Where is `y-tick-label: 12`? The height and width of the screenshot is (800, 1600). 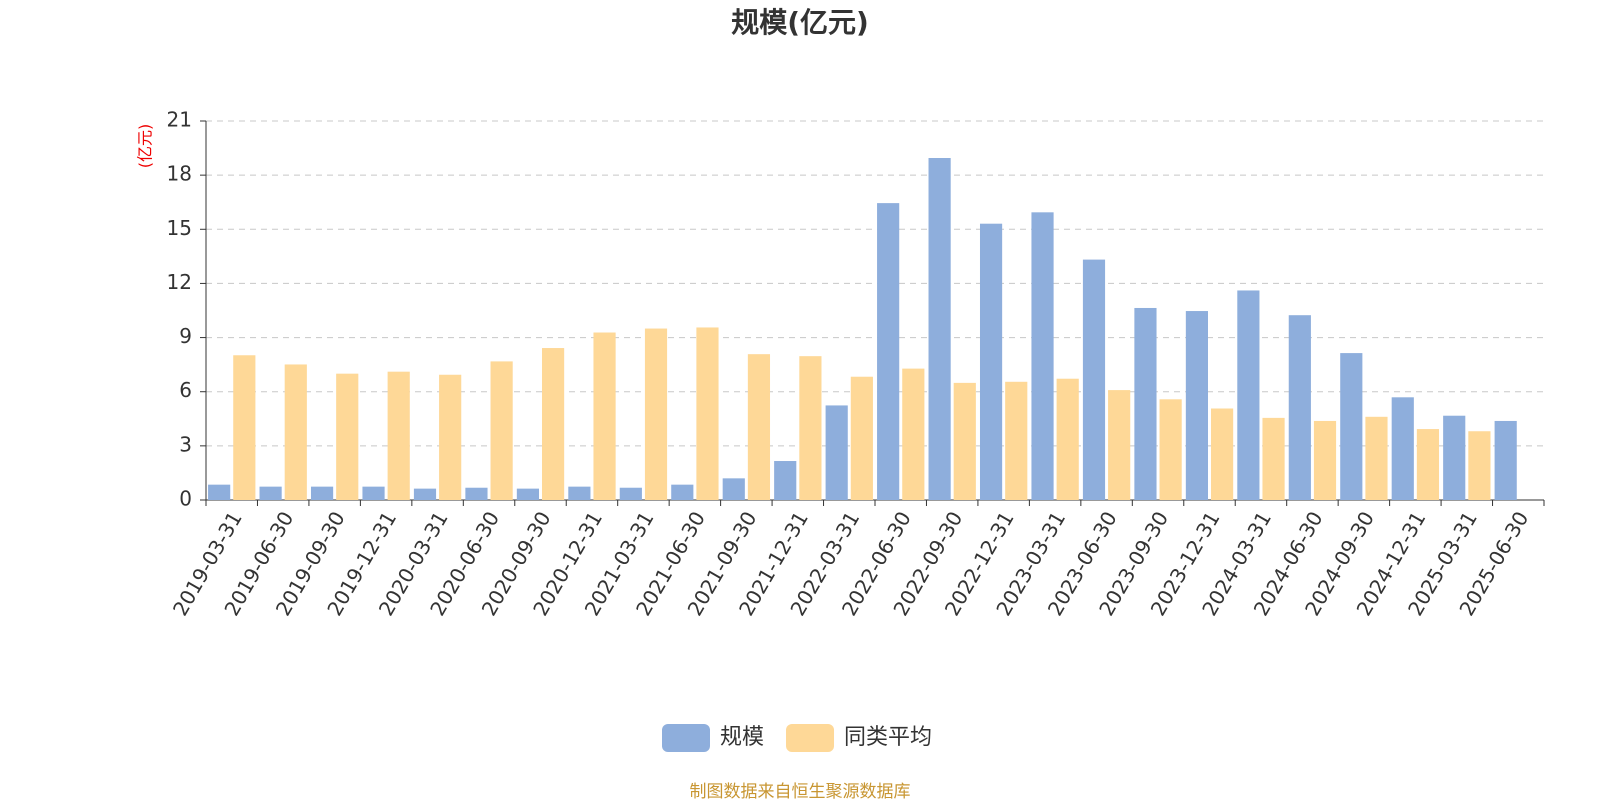 y-tick-label: 12 is located at coordinates (179, 282).